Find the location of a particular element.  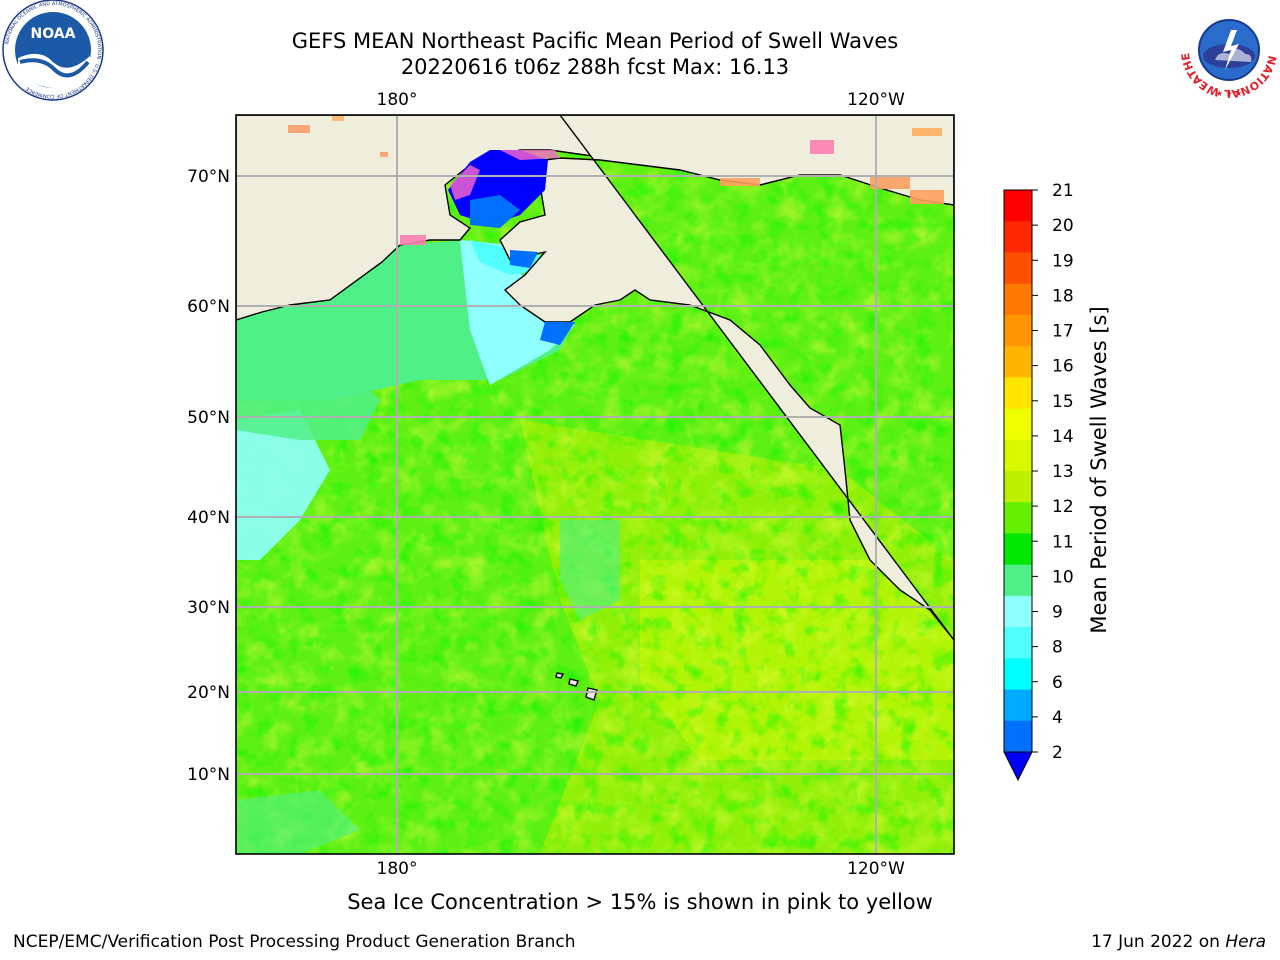

ocean-field-cyan is located at coordinates (283, 485).